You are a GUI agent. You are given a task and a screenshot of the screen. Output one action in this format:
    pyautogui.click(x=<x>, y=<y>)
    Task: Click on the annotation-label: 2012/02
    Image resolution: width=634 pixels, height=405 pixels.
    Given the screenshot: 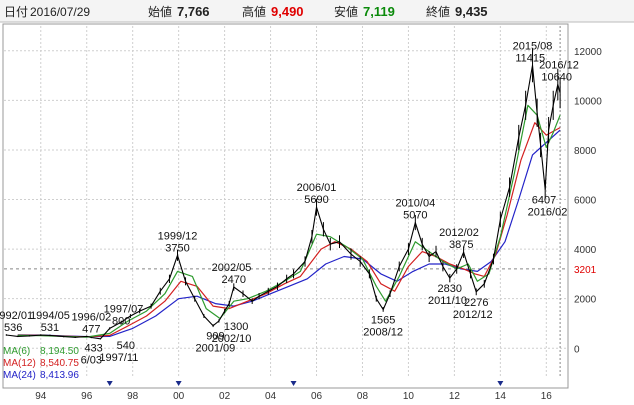 What is the action you would take?
    pyautogui.click(x=459, y=233)
    